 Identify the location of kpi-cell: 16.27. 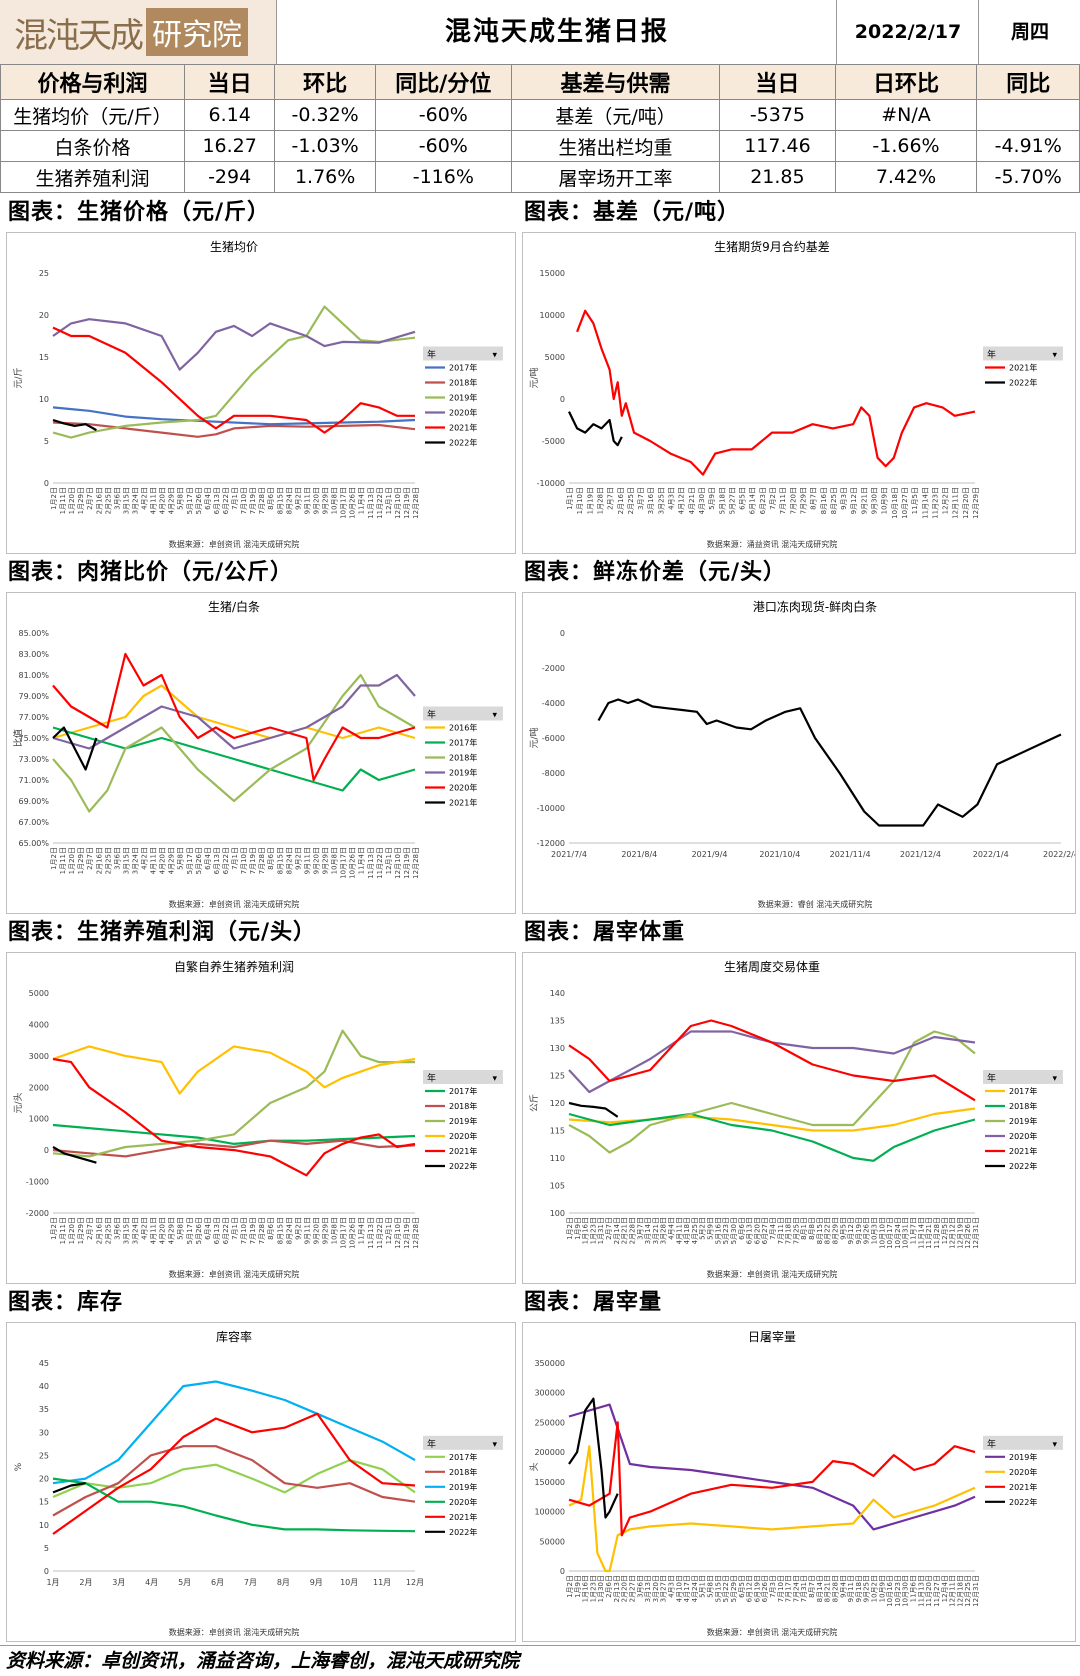
(229, 146).